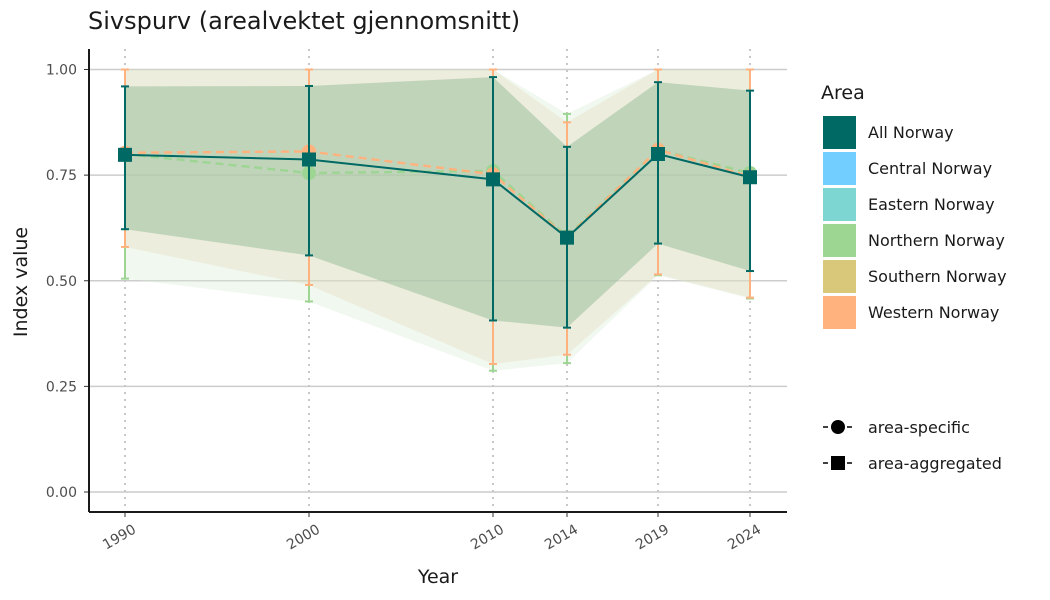  I want to click on legend-label: Western Norway, so click(933, 312).